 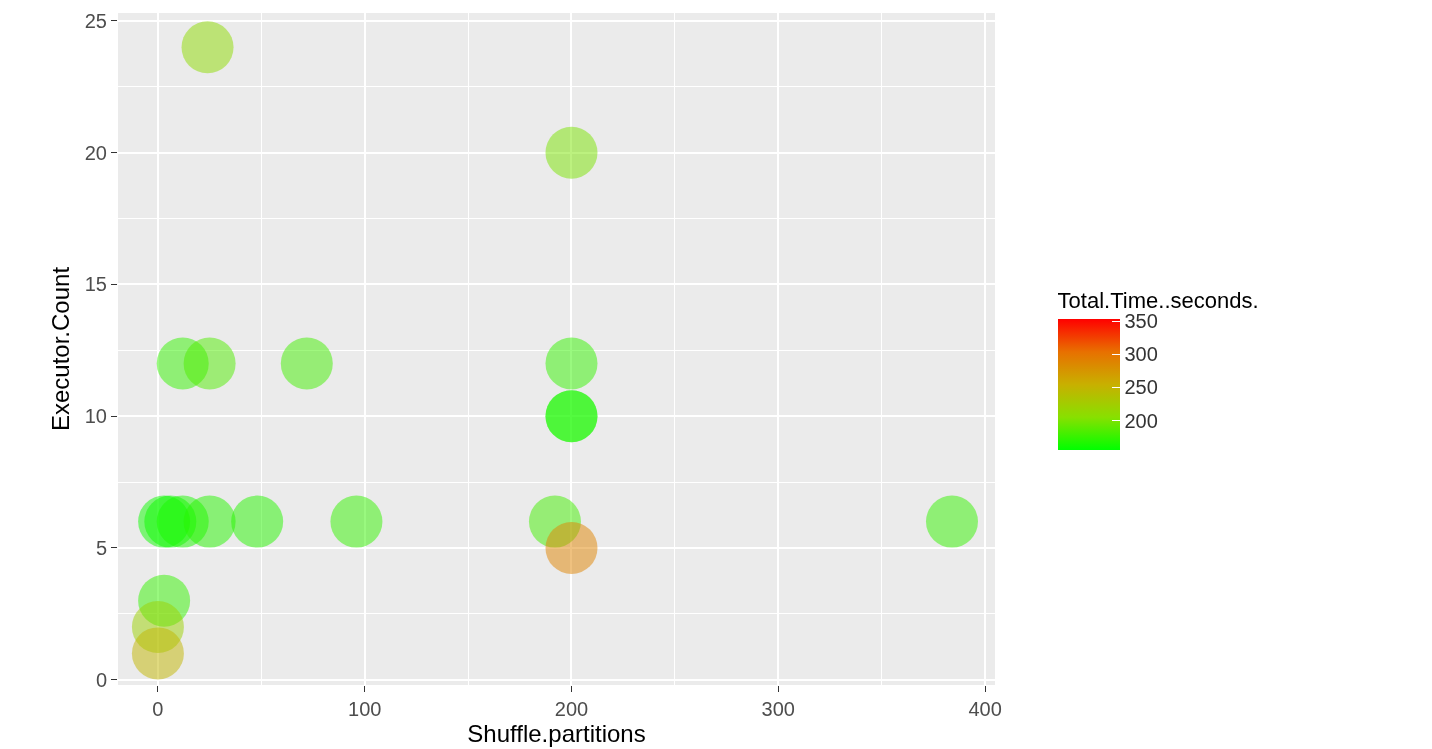 What do you see at coordinates (60, 349) in the screenshot?
I see `y-axis-title: Executor.Count` at bounding box center [60, 349].